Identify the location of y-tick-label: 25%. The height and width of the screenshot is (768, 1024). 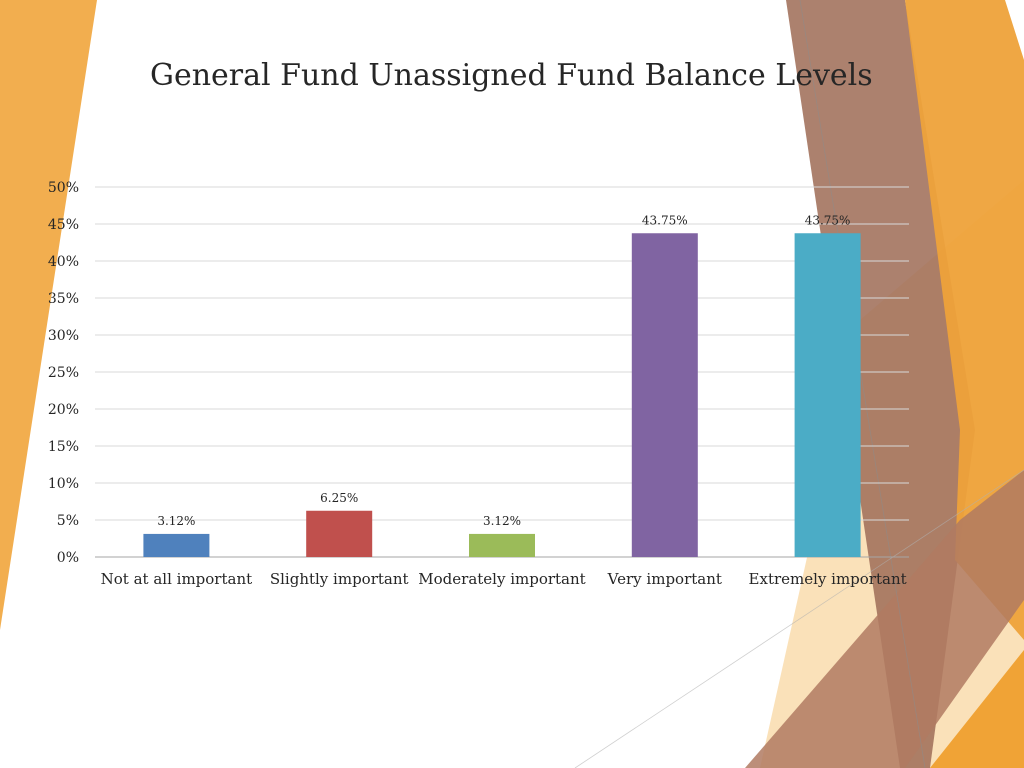
(63, 373).